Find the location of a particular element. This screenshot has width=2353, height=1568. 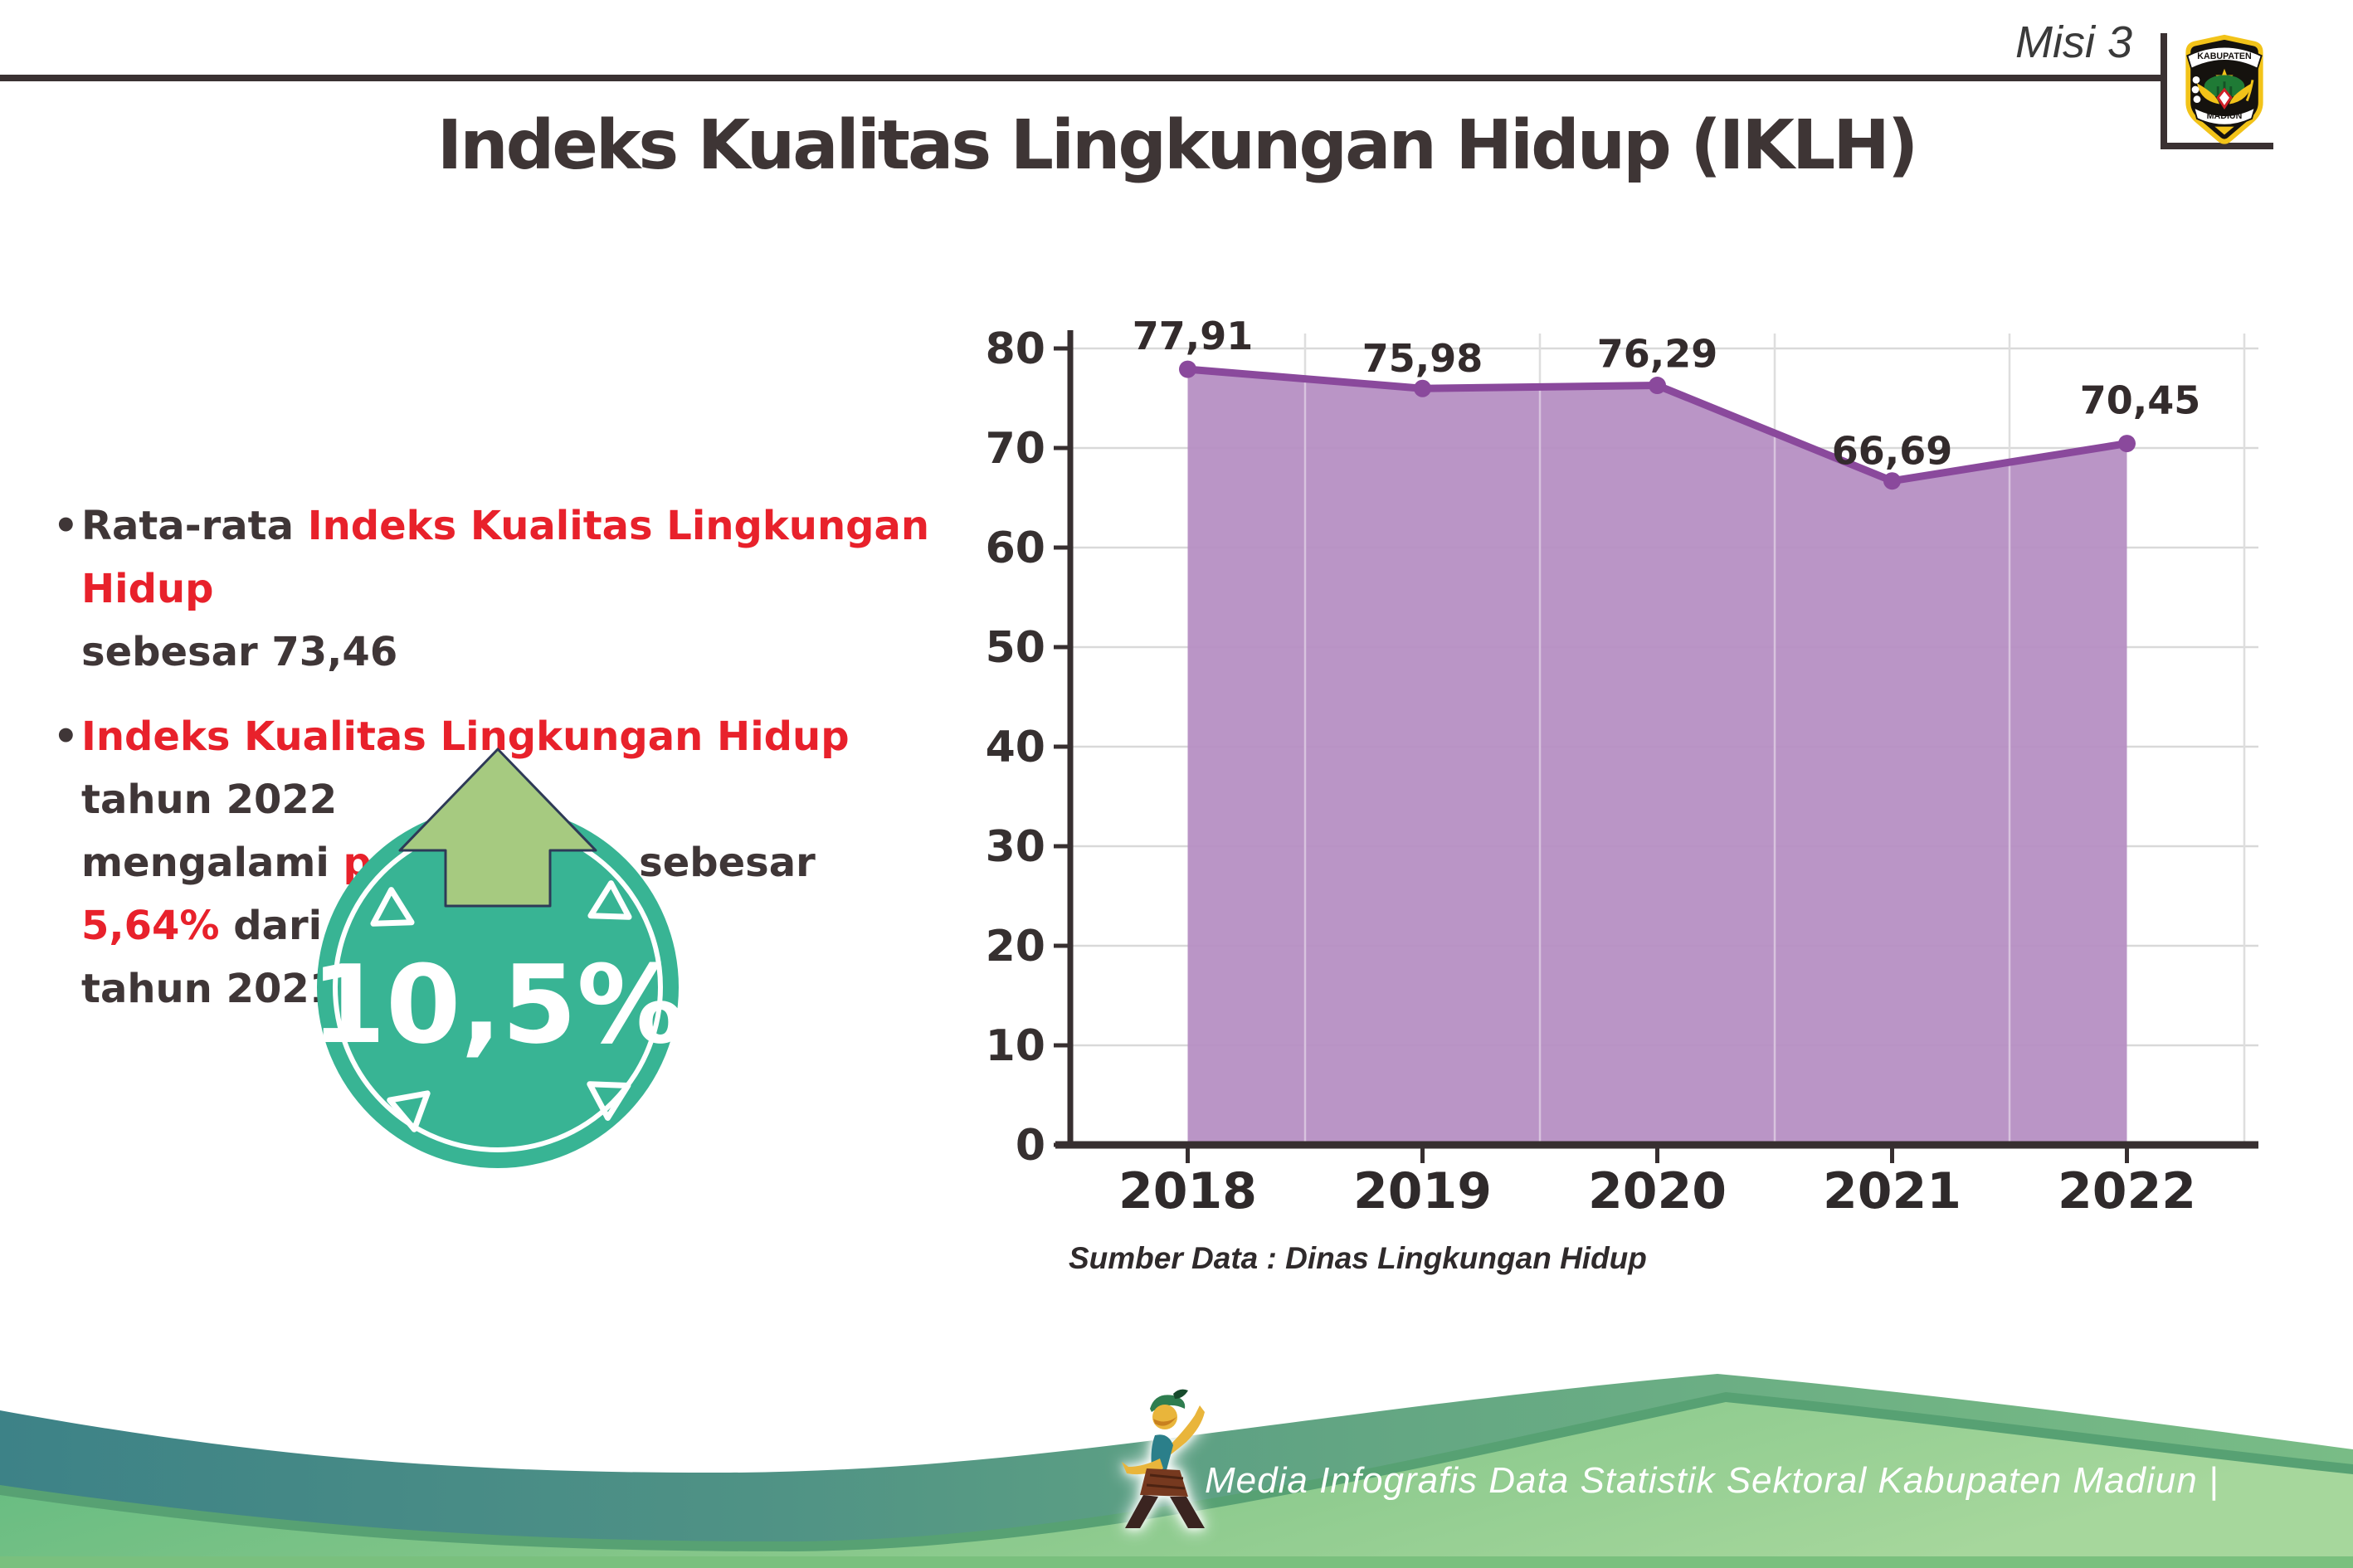

logo-base-emblem is located at coordinates (2224, 130).